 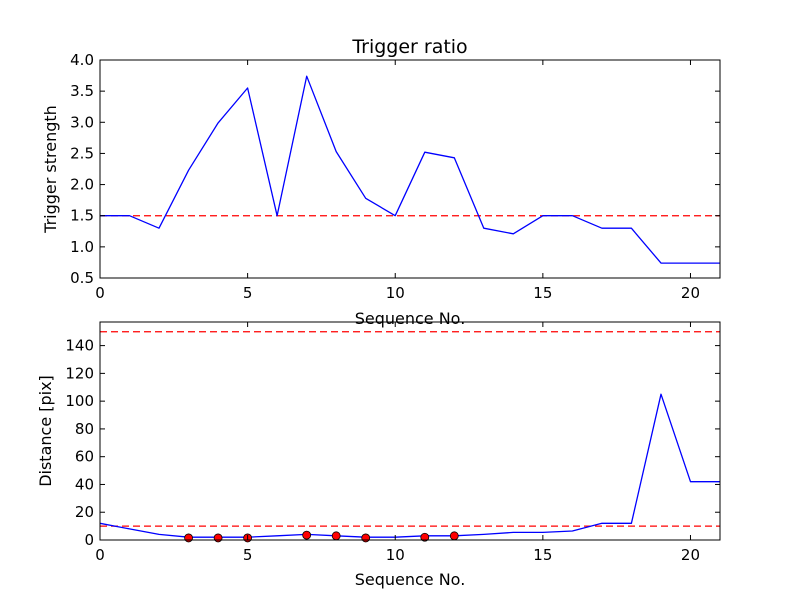 I want to click on x-axis-label-top: Sequence No., so click(x=410, y=318).